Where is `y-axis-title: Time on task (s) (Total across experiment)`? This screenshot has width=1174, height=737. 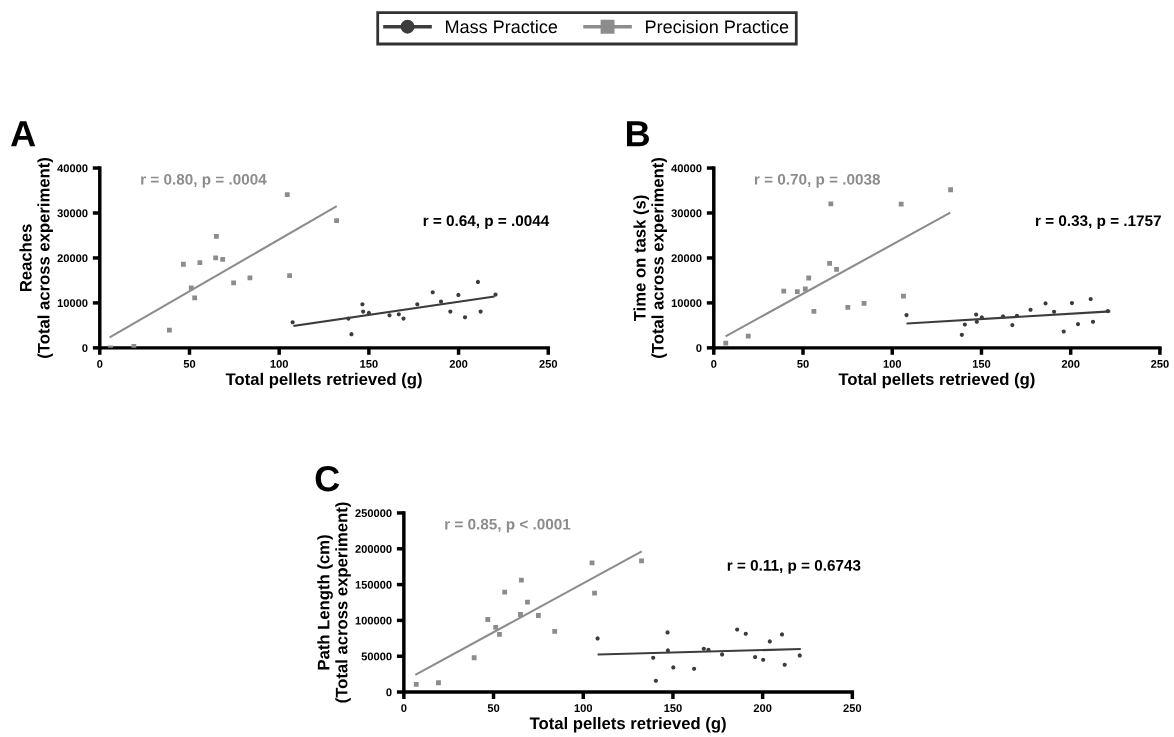
y-axis-title: Time on task (s) (Total across experiment) is located at coordinates (650, 257).